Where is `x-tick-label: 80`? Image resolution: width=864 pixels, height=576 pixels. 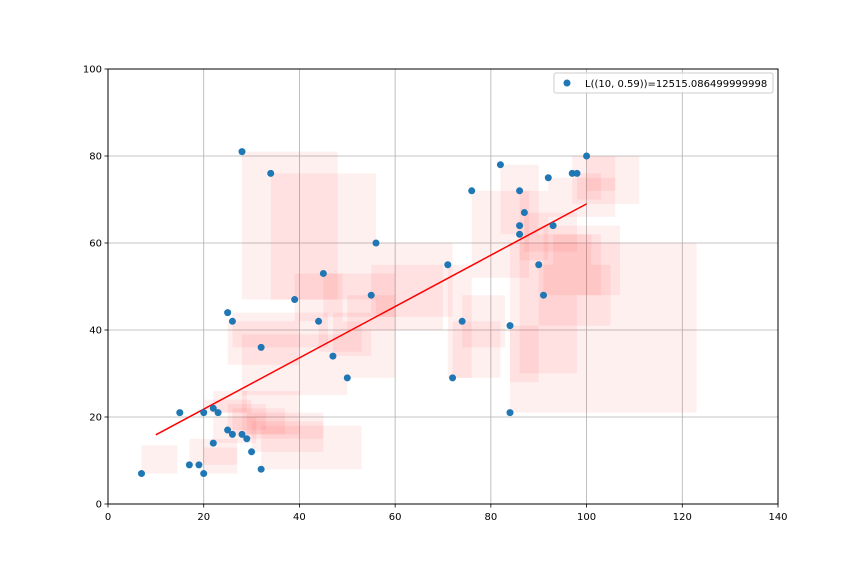 x-tick-label: 80 is located at coordinates (490, 517).